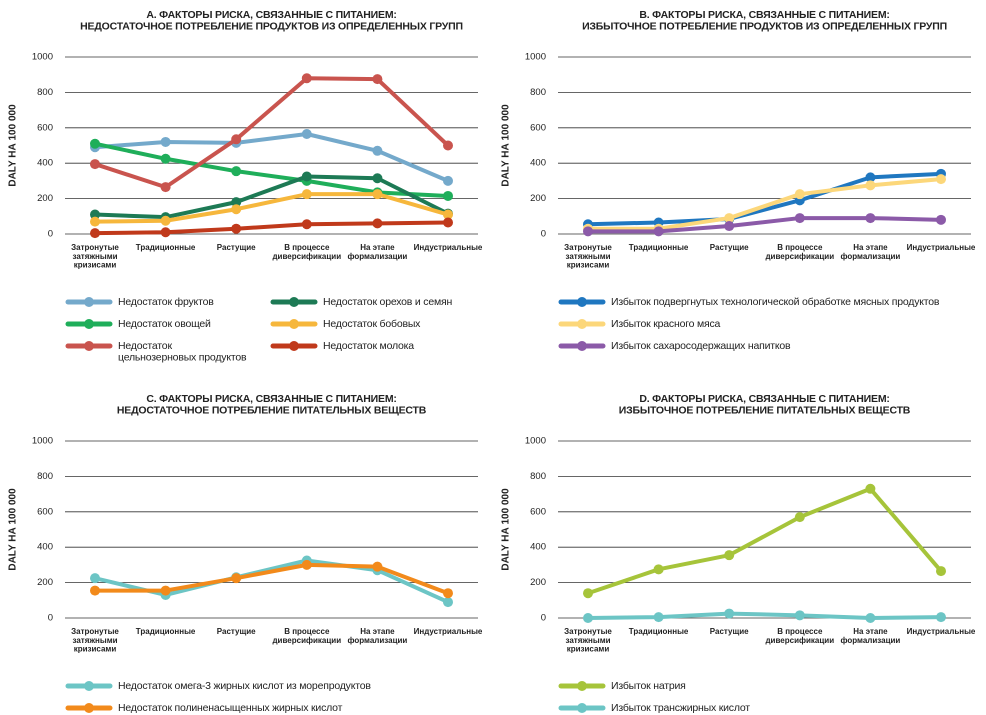 The height and width of the screenshot is (715, 986). I want to click on y-axis-label: DALY НА 100 000, so click(13, 529).